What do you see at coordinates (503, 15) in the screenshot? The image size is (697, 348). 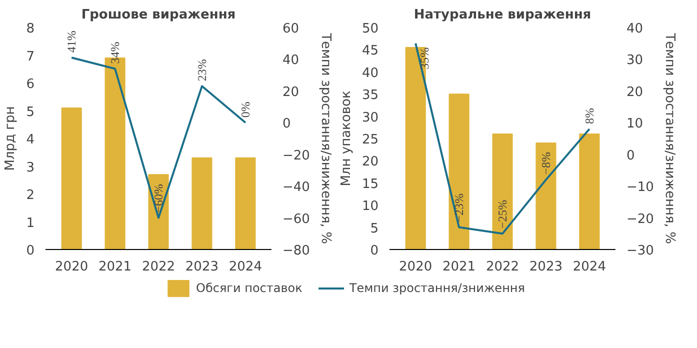 I see `chart-title: Натуральне вираження` at bounding box center [503, 15].